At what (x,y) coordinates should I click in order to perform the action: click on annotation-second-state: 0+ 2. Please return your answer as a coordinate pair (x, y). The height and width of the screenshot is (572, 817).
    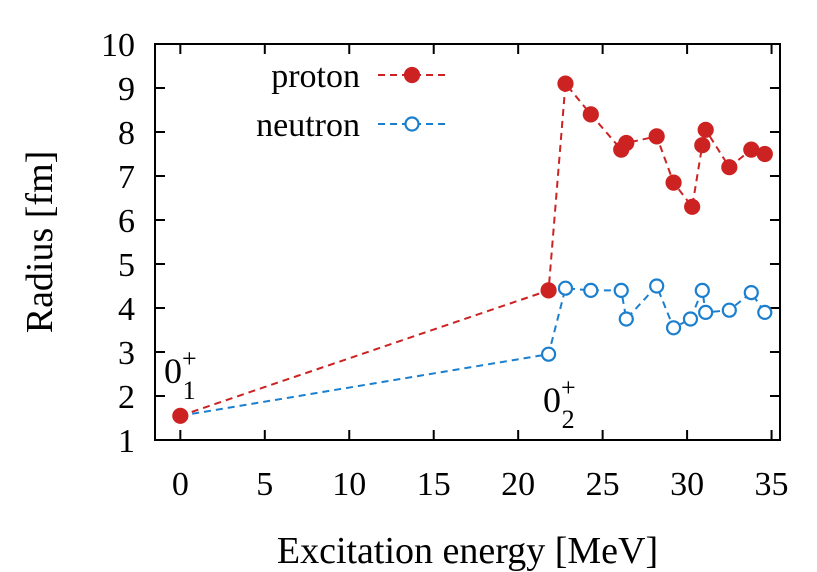
    Looking at the image, I should click on (559, 403).